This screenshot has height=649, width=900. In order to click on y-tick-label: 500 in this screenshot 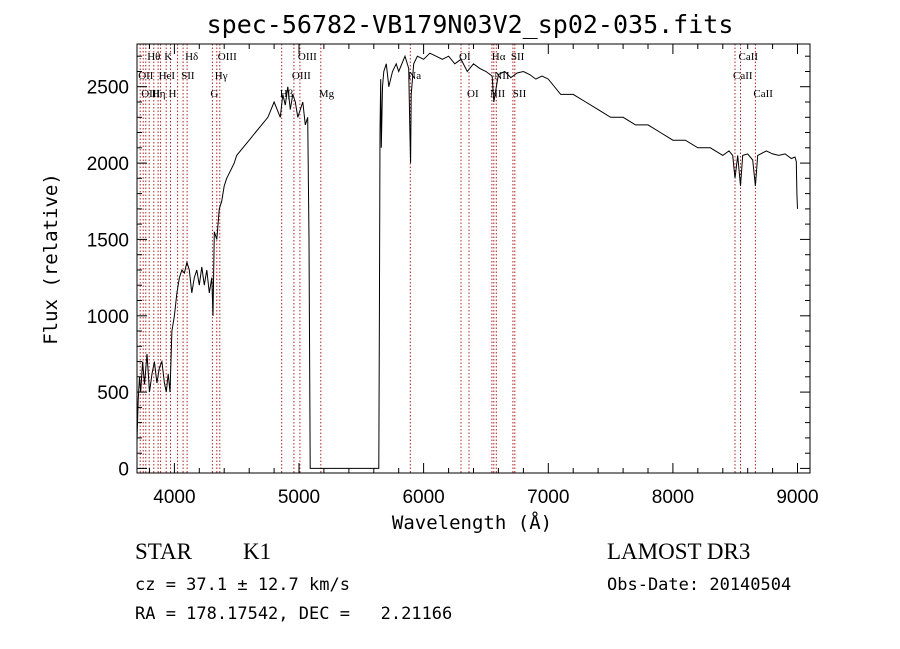, I will do `click(113, 393)`.